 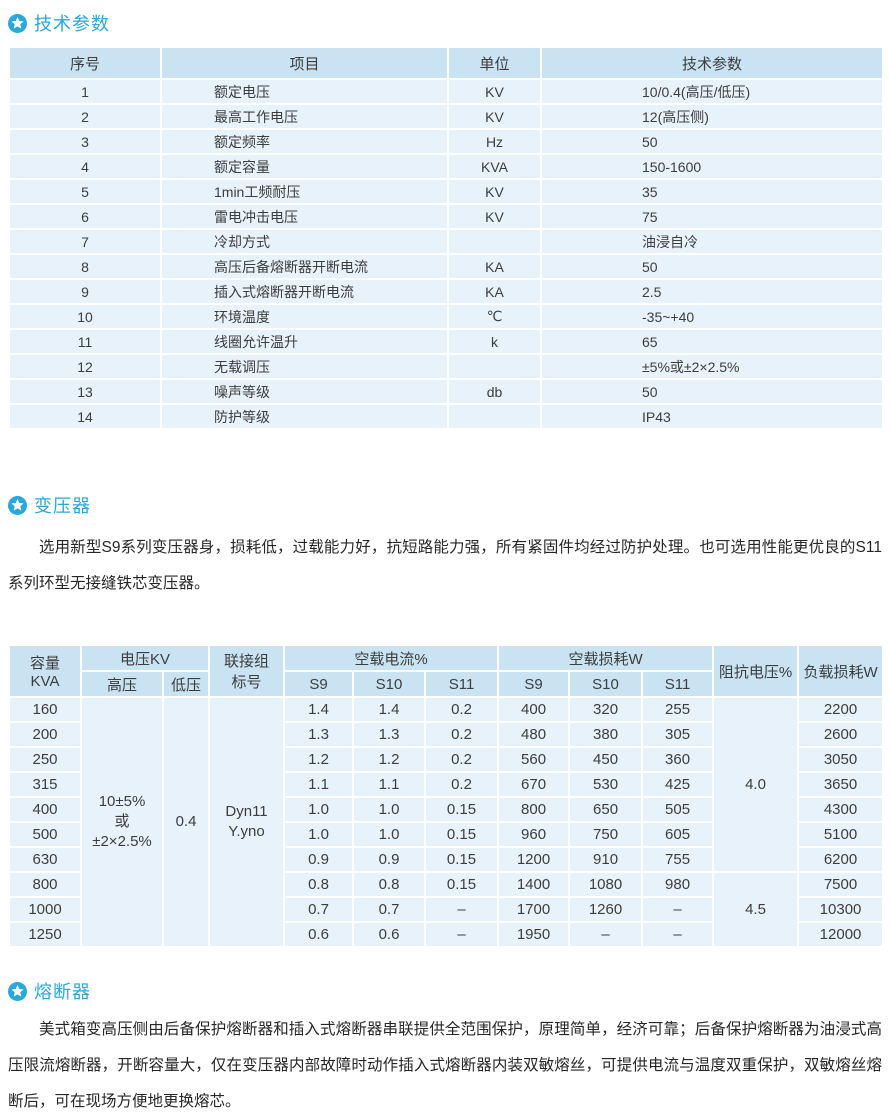 I want to click on table-row: 315 1.1 1.1 0.2 670 530 425 3650, so click(x=446, y=784).